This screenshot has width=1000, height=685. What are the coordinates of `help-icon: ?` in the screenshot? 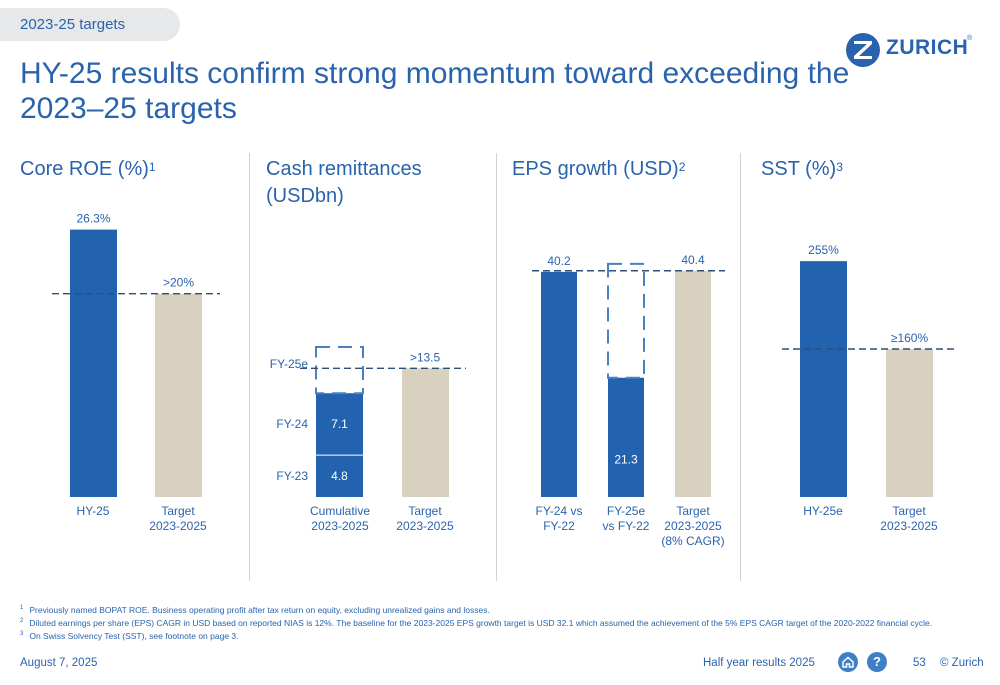 It's located at (877, 662).